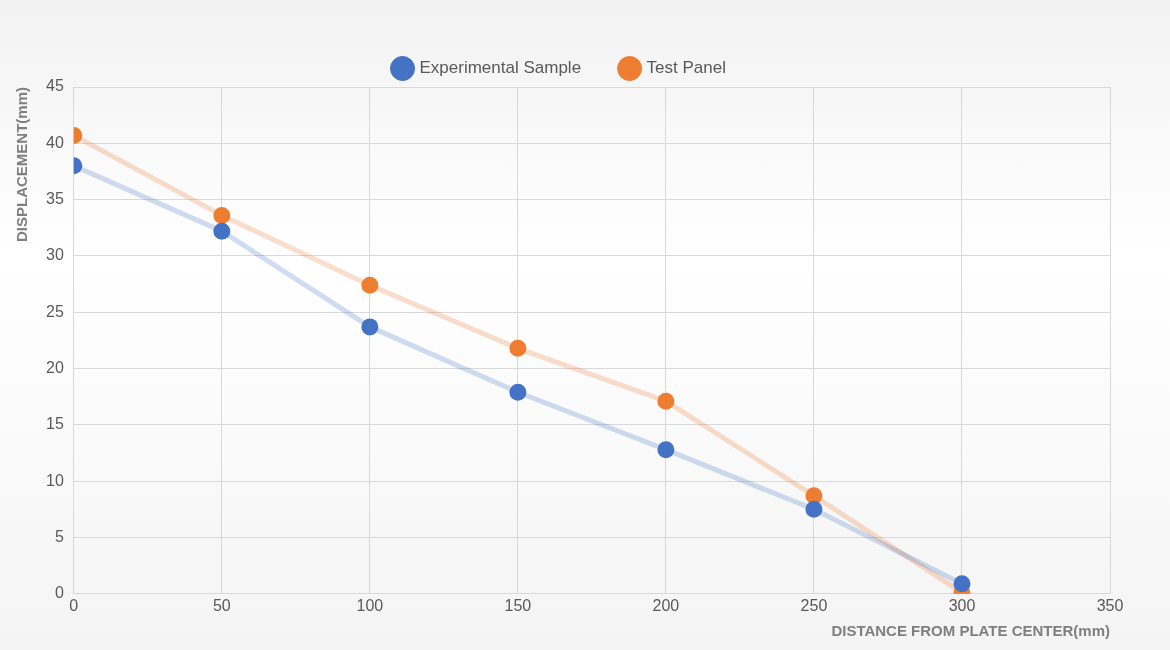  What do you see at coordinates (55, 311) in the screenshot?
I see `y-tick-label: 25` at bounding box center [55, 311].